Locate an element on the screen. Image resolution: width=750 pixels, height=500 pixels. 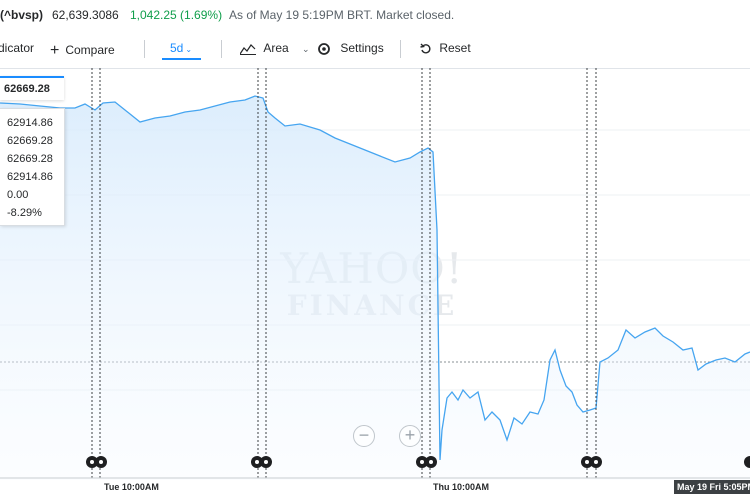
range-active-indicator is located at coordinates (181, 59).